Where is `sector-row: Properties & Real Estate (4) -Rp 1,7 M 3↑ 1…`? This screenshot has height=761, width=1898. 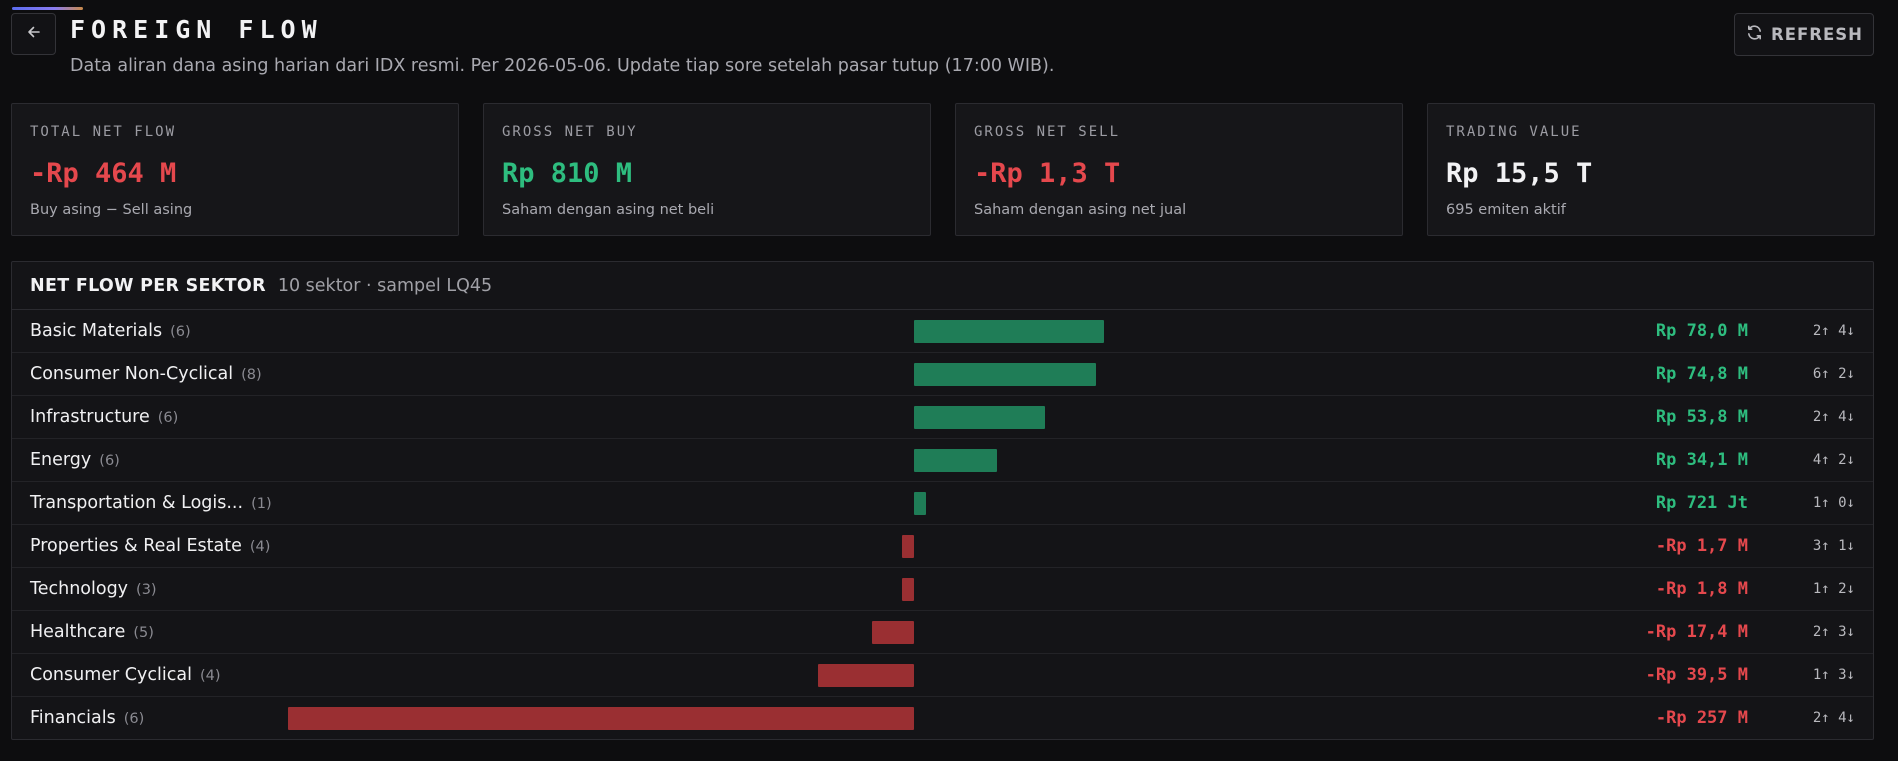 sector-row: Properties & Real Estate (4) -Rp 1,7 M 3↑ 1… is located at coordinates (942, 546).